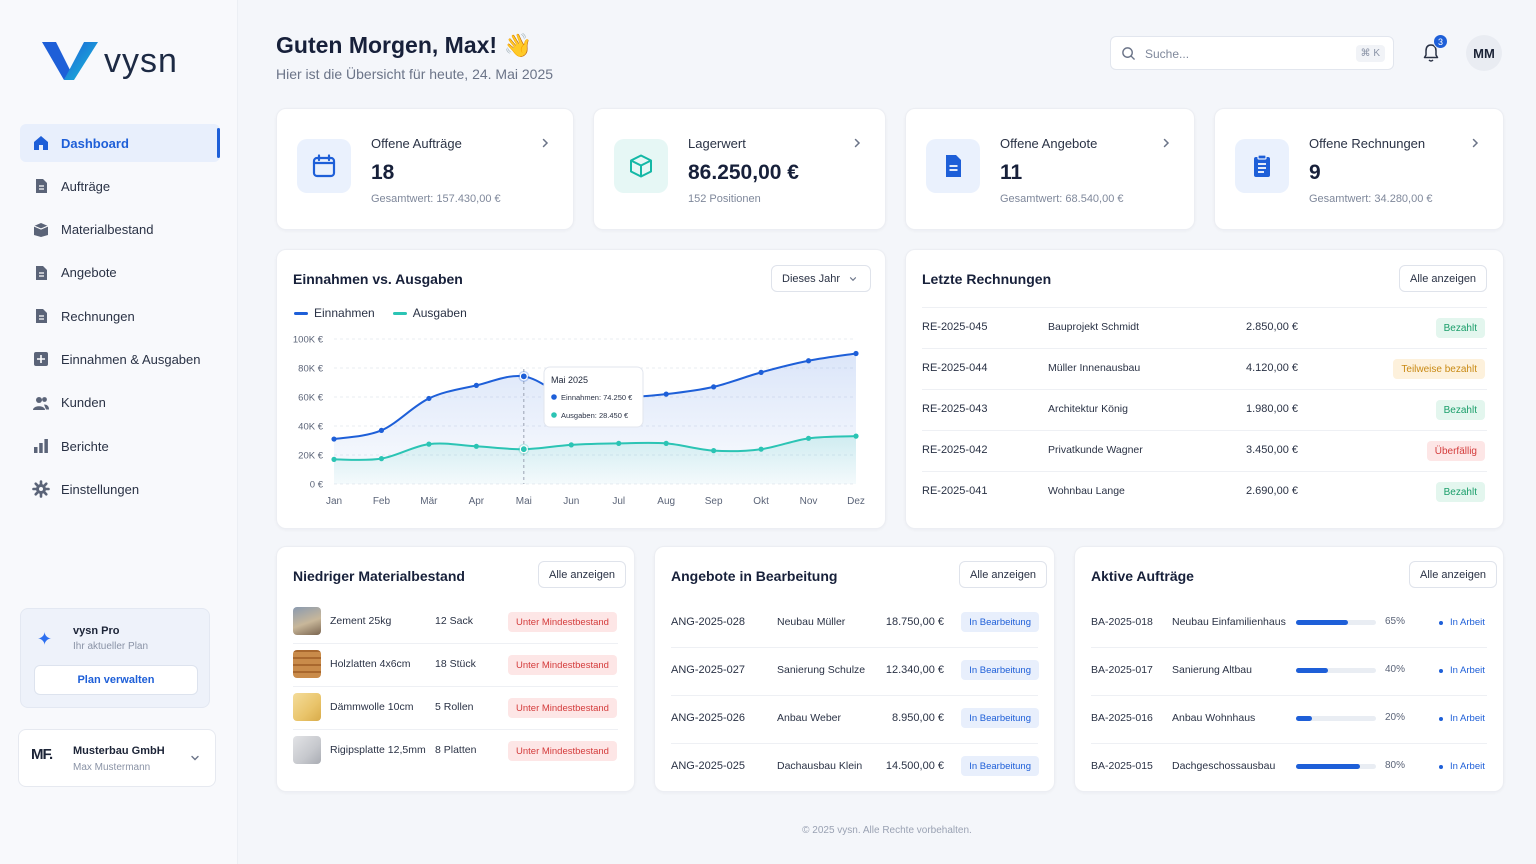 This screenshot has height=864, width=1536. What do you see at coordinates (109, 61) in the screenshot?
I see `logo: vysn` at bounding box center [109, 61].